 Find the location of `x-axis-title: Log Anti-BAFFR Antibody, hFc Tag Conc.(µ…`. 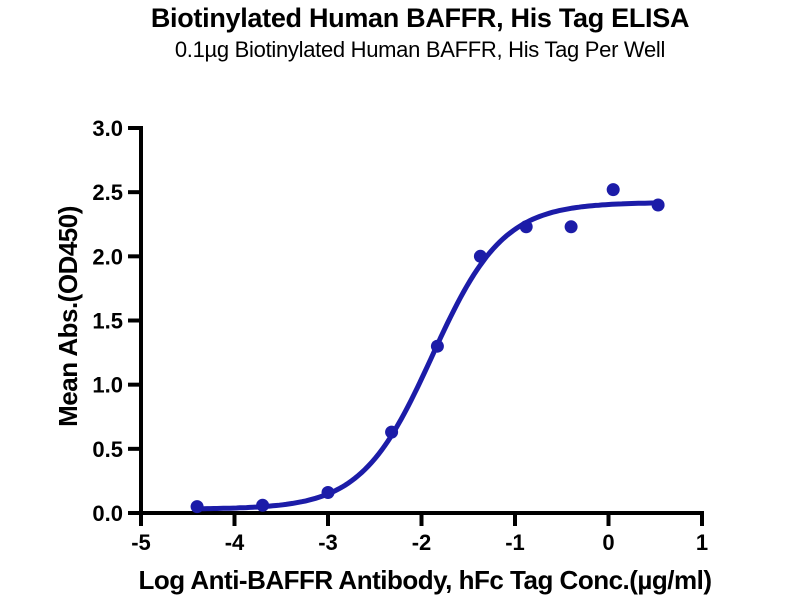

x-axis-title: Log Anti-BAFFR Antibody, hFc Tag Conc.(µ… is located at coordinates (424, 580).